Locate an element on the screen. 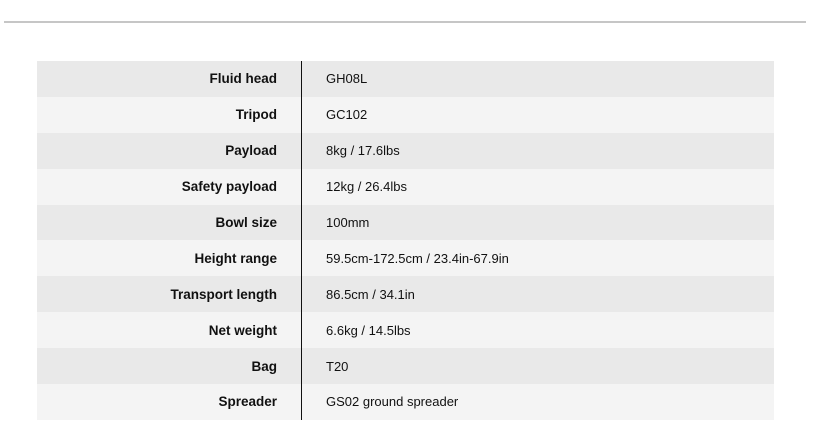 This screenshot has width=817, height=433. spec-label: Tripod is located at coordinates (256, 115).